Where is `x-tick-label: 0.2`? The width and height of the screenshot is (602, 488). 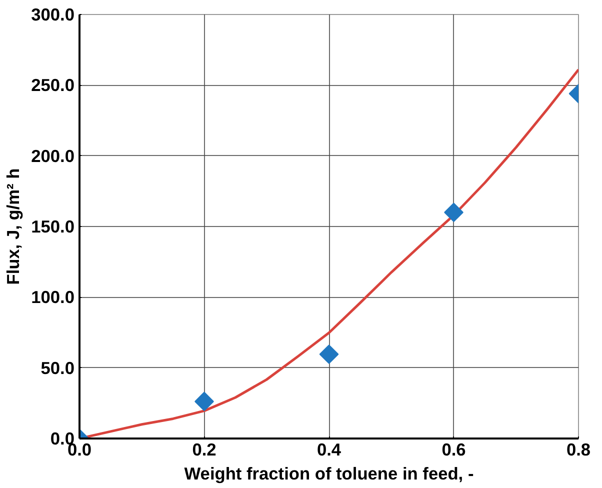
x-tick-label: 0.2 is located at coordinates (204, 450).